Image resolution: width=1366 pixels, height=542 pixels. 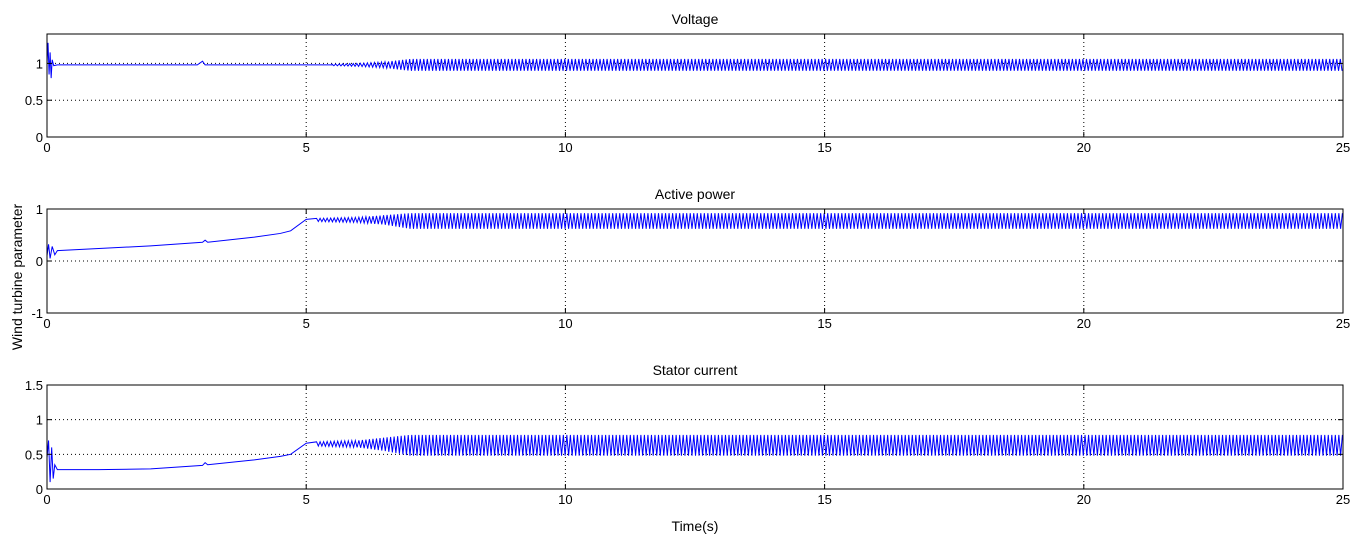 I want to click on stator-current-xtick-label: 5, so click(x=306, y=499).